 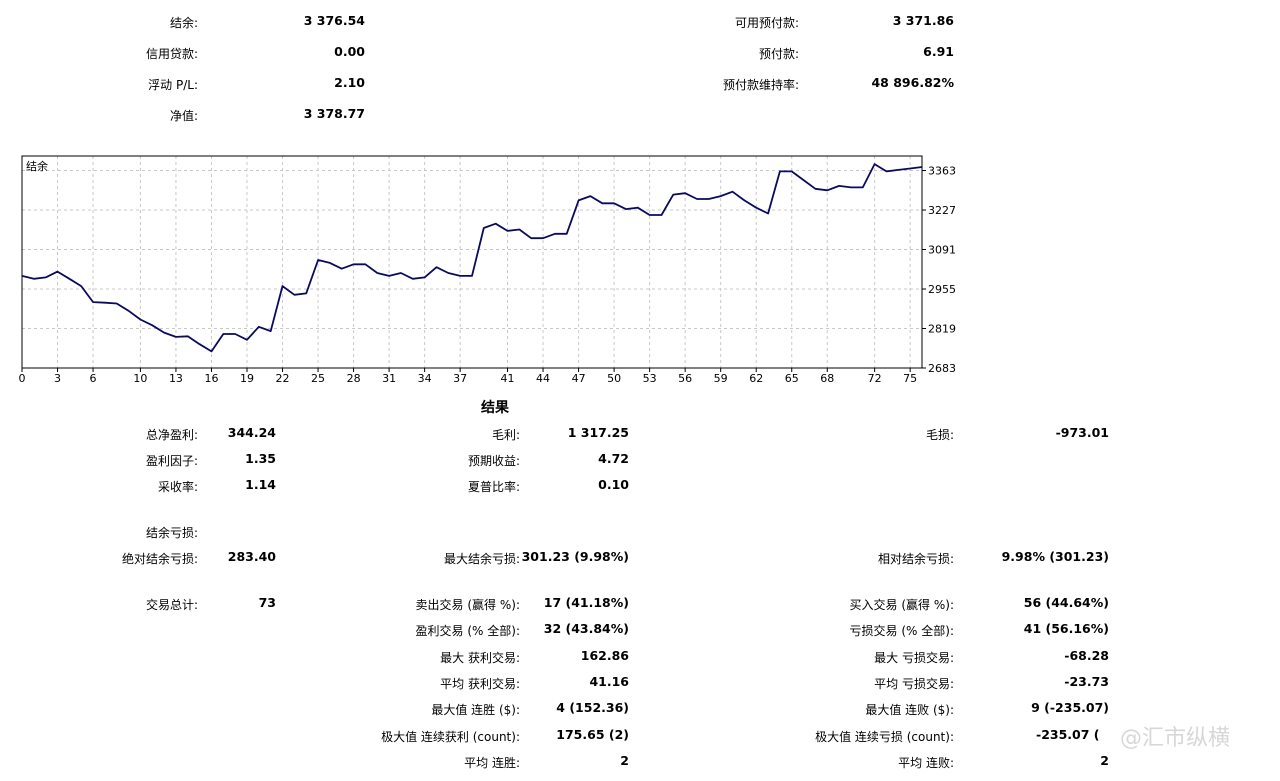 What do you see at coordinates (492, 763) in the screenshot?
I see `avg-cons-wins-label: 平均 连胜:` at bounding box center [492, 763].